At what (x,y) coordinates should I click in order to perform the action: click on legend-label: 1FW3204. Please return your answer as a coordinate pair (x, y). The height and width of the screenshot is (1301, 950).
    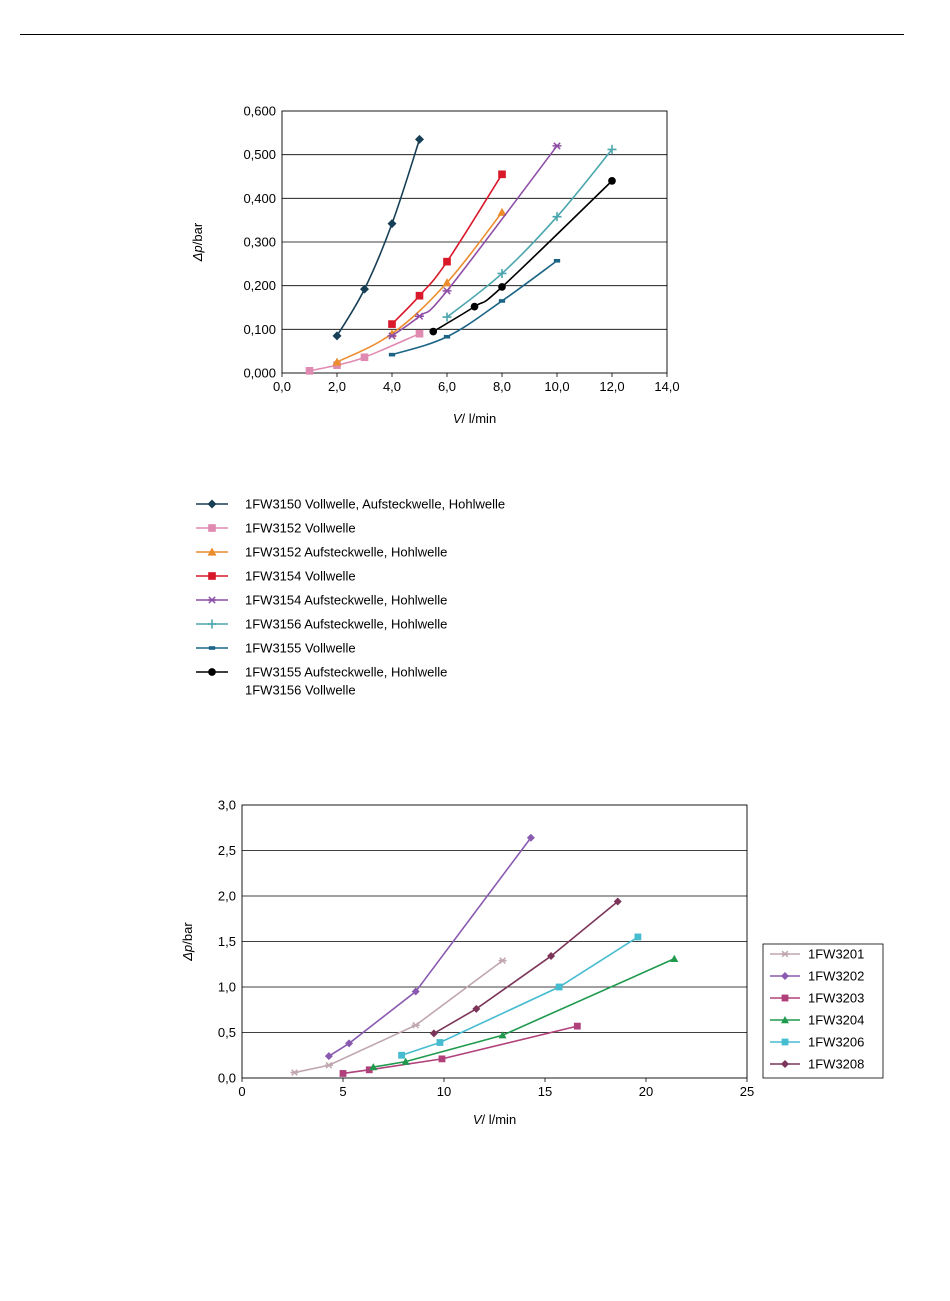
    Looking at the image, I should click on (836, 1020).